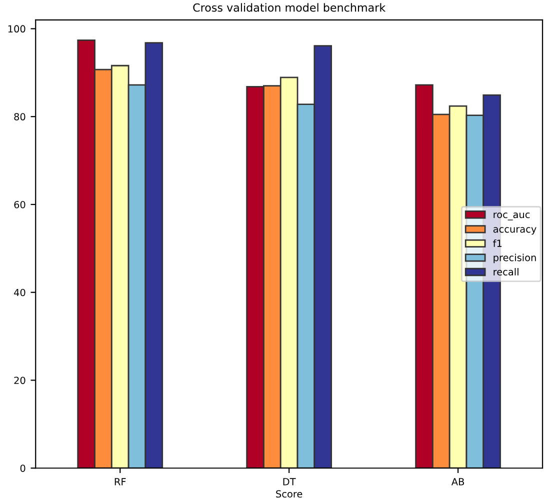 The height and width of the screenshot is (498, 548). Describe the element at coordinates (506, 272) in the screenshot. I see `legend-label: recall` at that location.